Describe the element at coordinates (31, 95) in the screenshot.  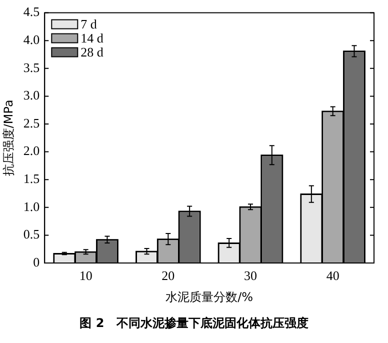
I see `y-tick-label: 3.0` at that location.